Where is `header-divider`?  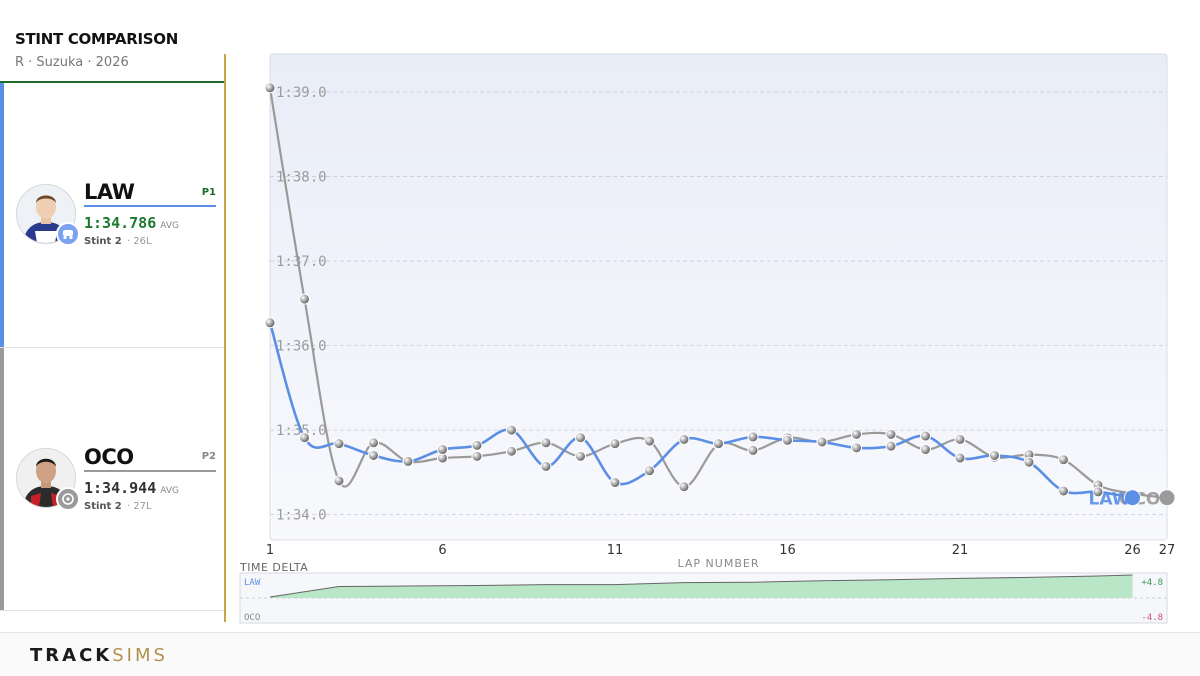
header-divider is located at coordinates (112, 82).